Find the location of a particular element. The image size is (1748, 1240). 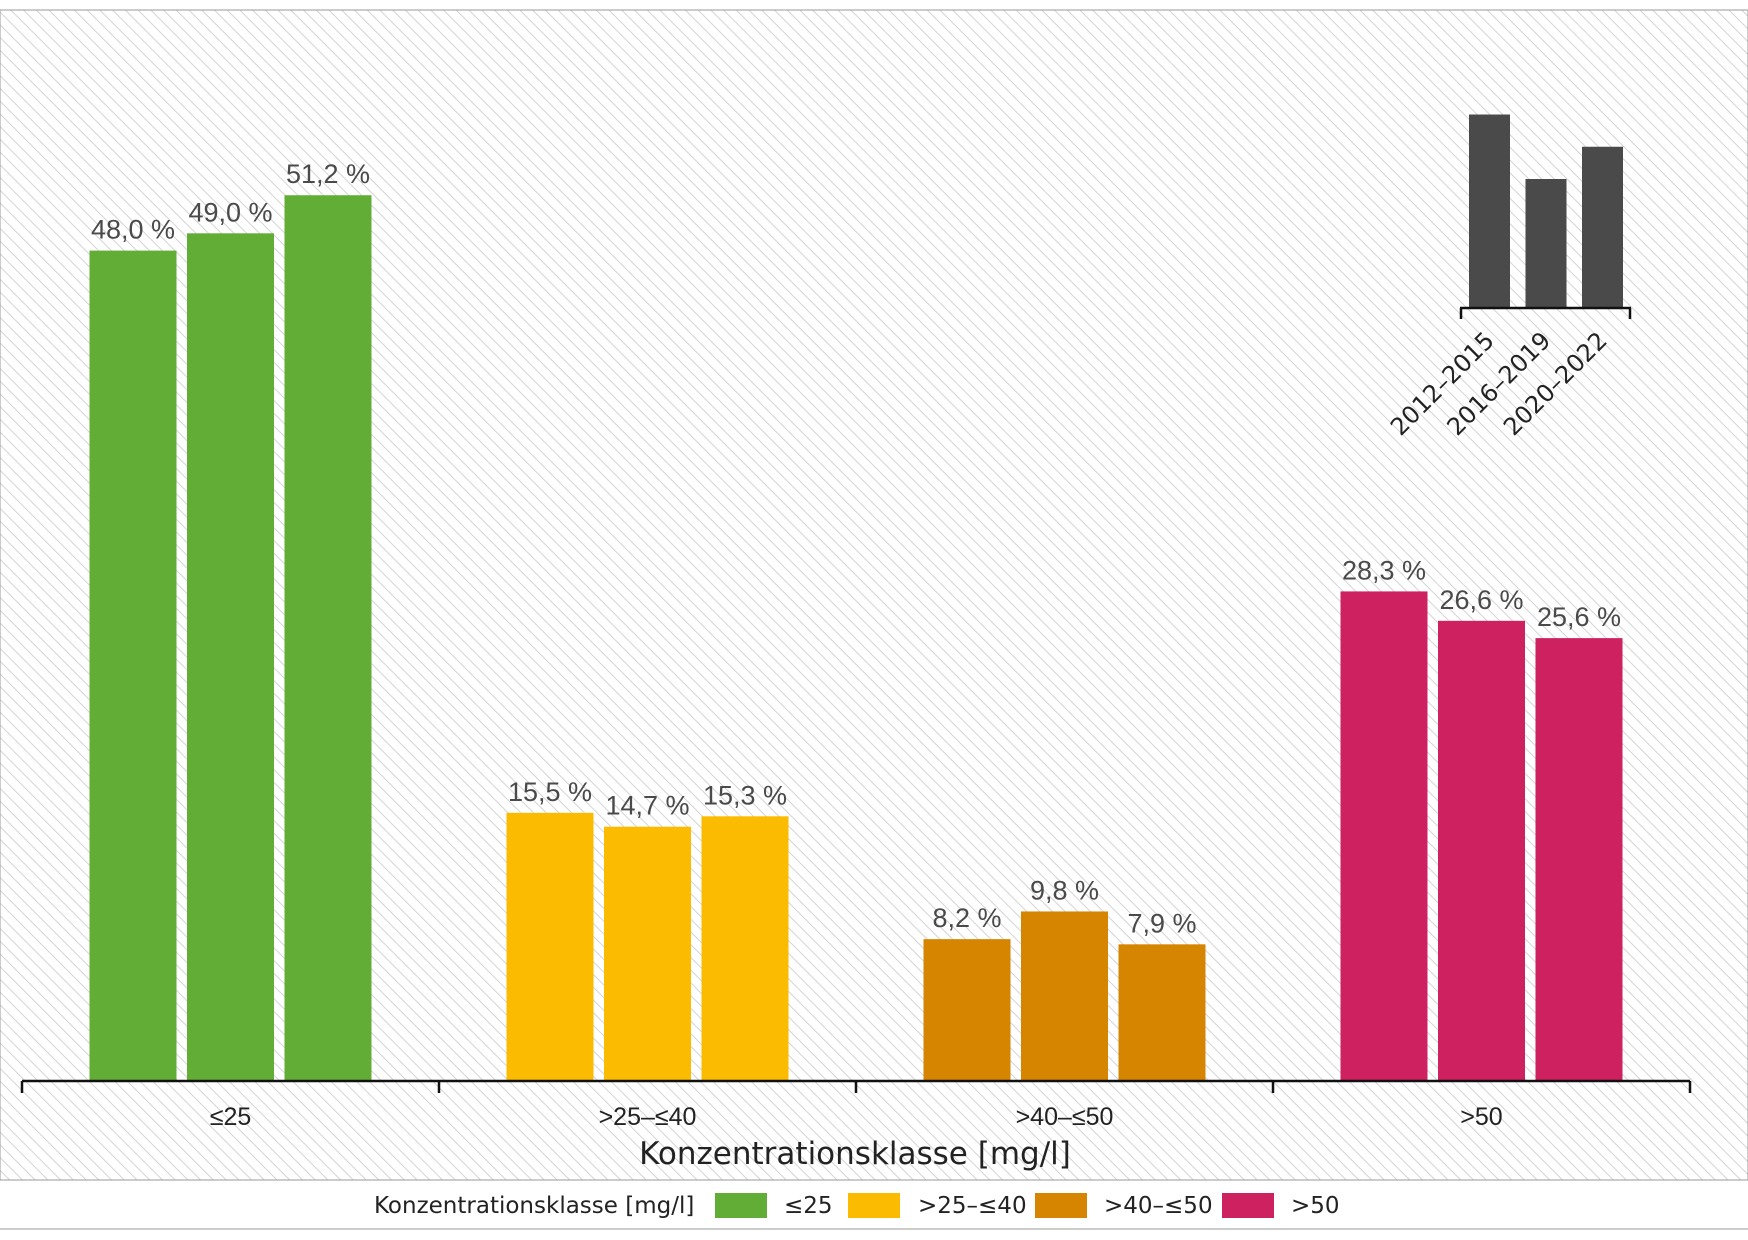

value-label-3-0: 28,3 % is located at coordinates (1384, 570).